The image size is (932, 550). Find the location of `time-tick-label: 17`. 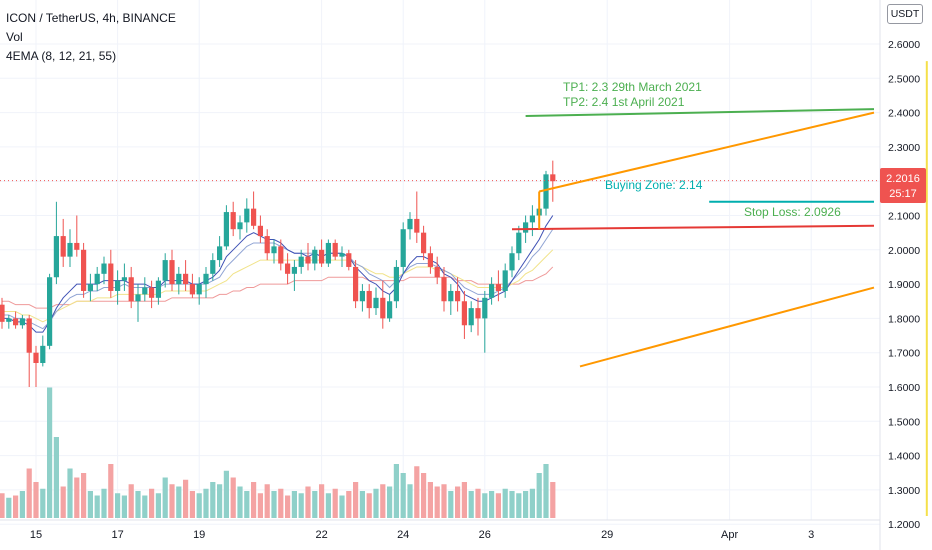

time-tick-label: 17 is located at coordinates (117, 535).